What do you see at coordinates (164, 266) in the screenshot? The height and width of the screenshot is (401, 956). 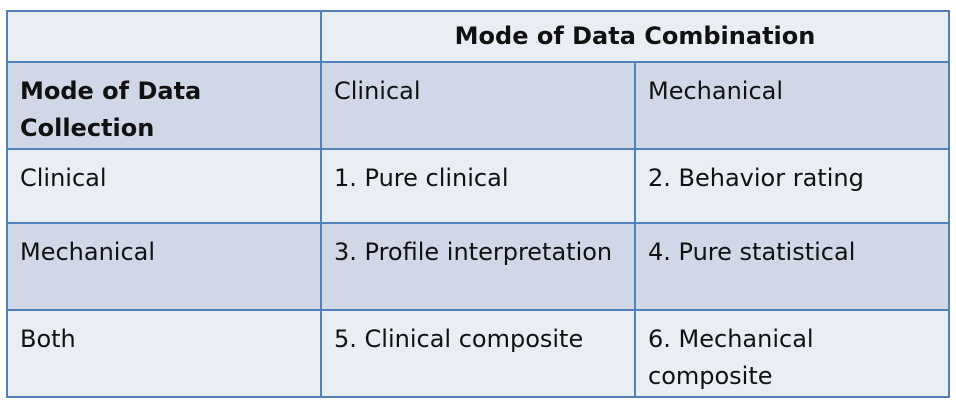 I see `row-label: Mechanical` at bounding box center [164, 266].